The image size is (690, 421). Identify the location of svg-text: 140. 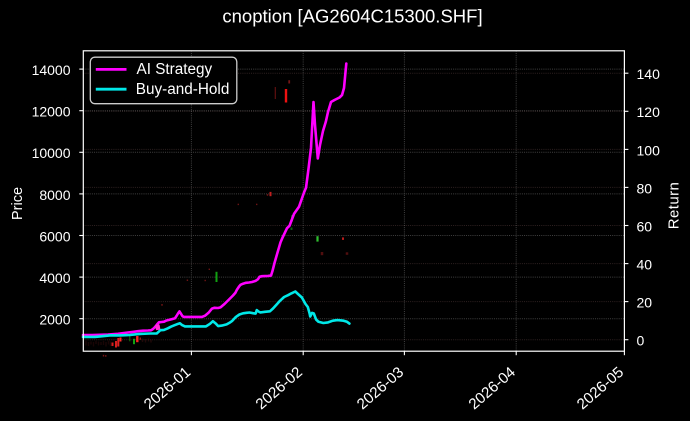
(649, 74).